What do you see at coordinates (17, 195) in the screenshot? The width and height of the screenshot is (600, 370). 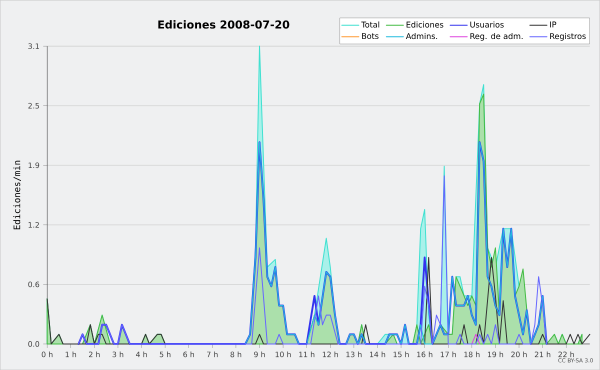 I see `y-axis-title: Ediciones/min` at bounding box center [17, 195].